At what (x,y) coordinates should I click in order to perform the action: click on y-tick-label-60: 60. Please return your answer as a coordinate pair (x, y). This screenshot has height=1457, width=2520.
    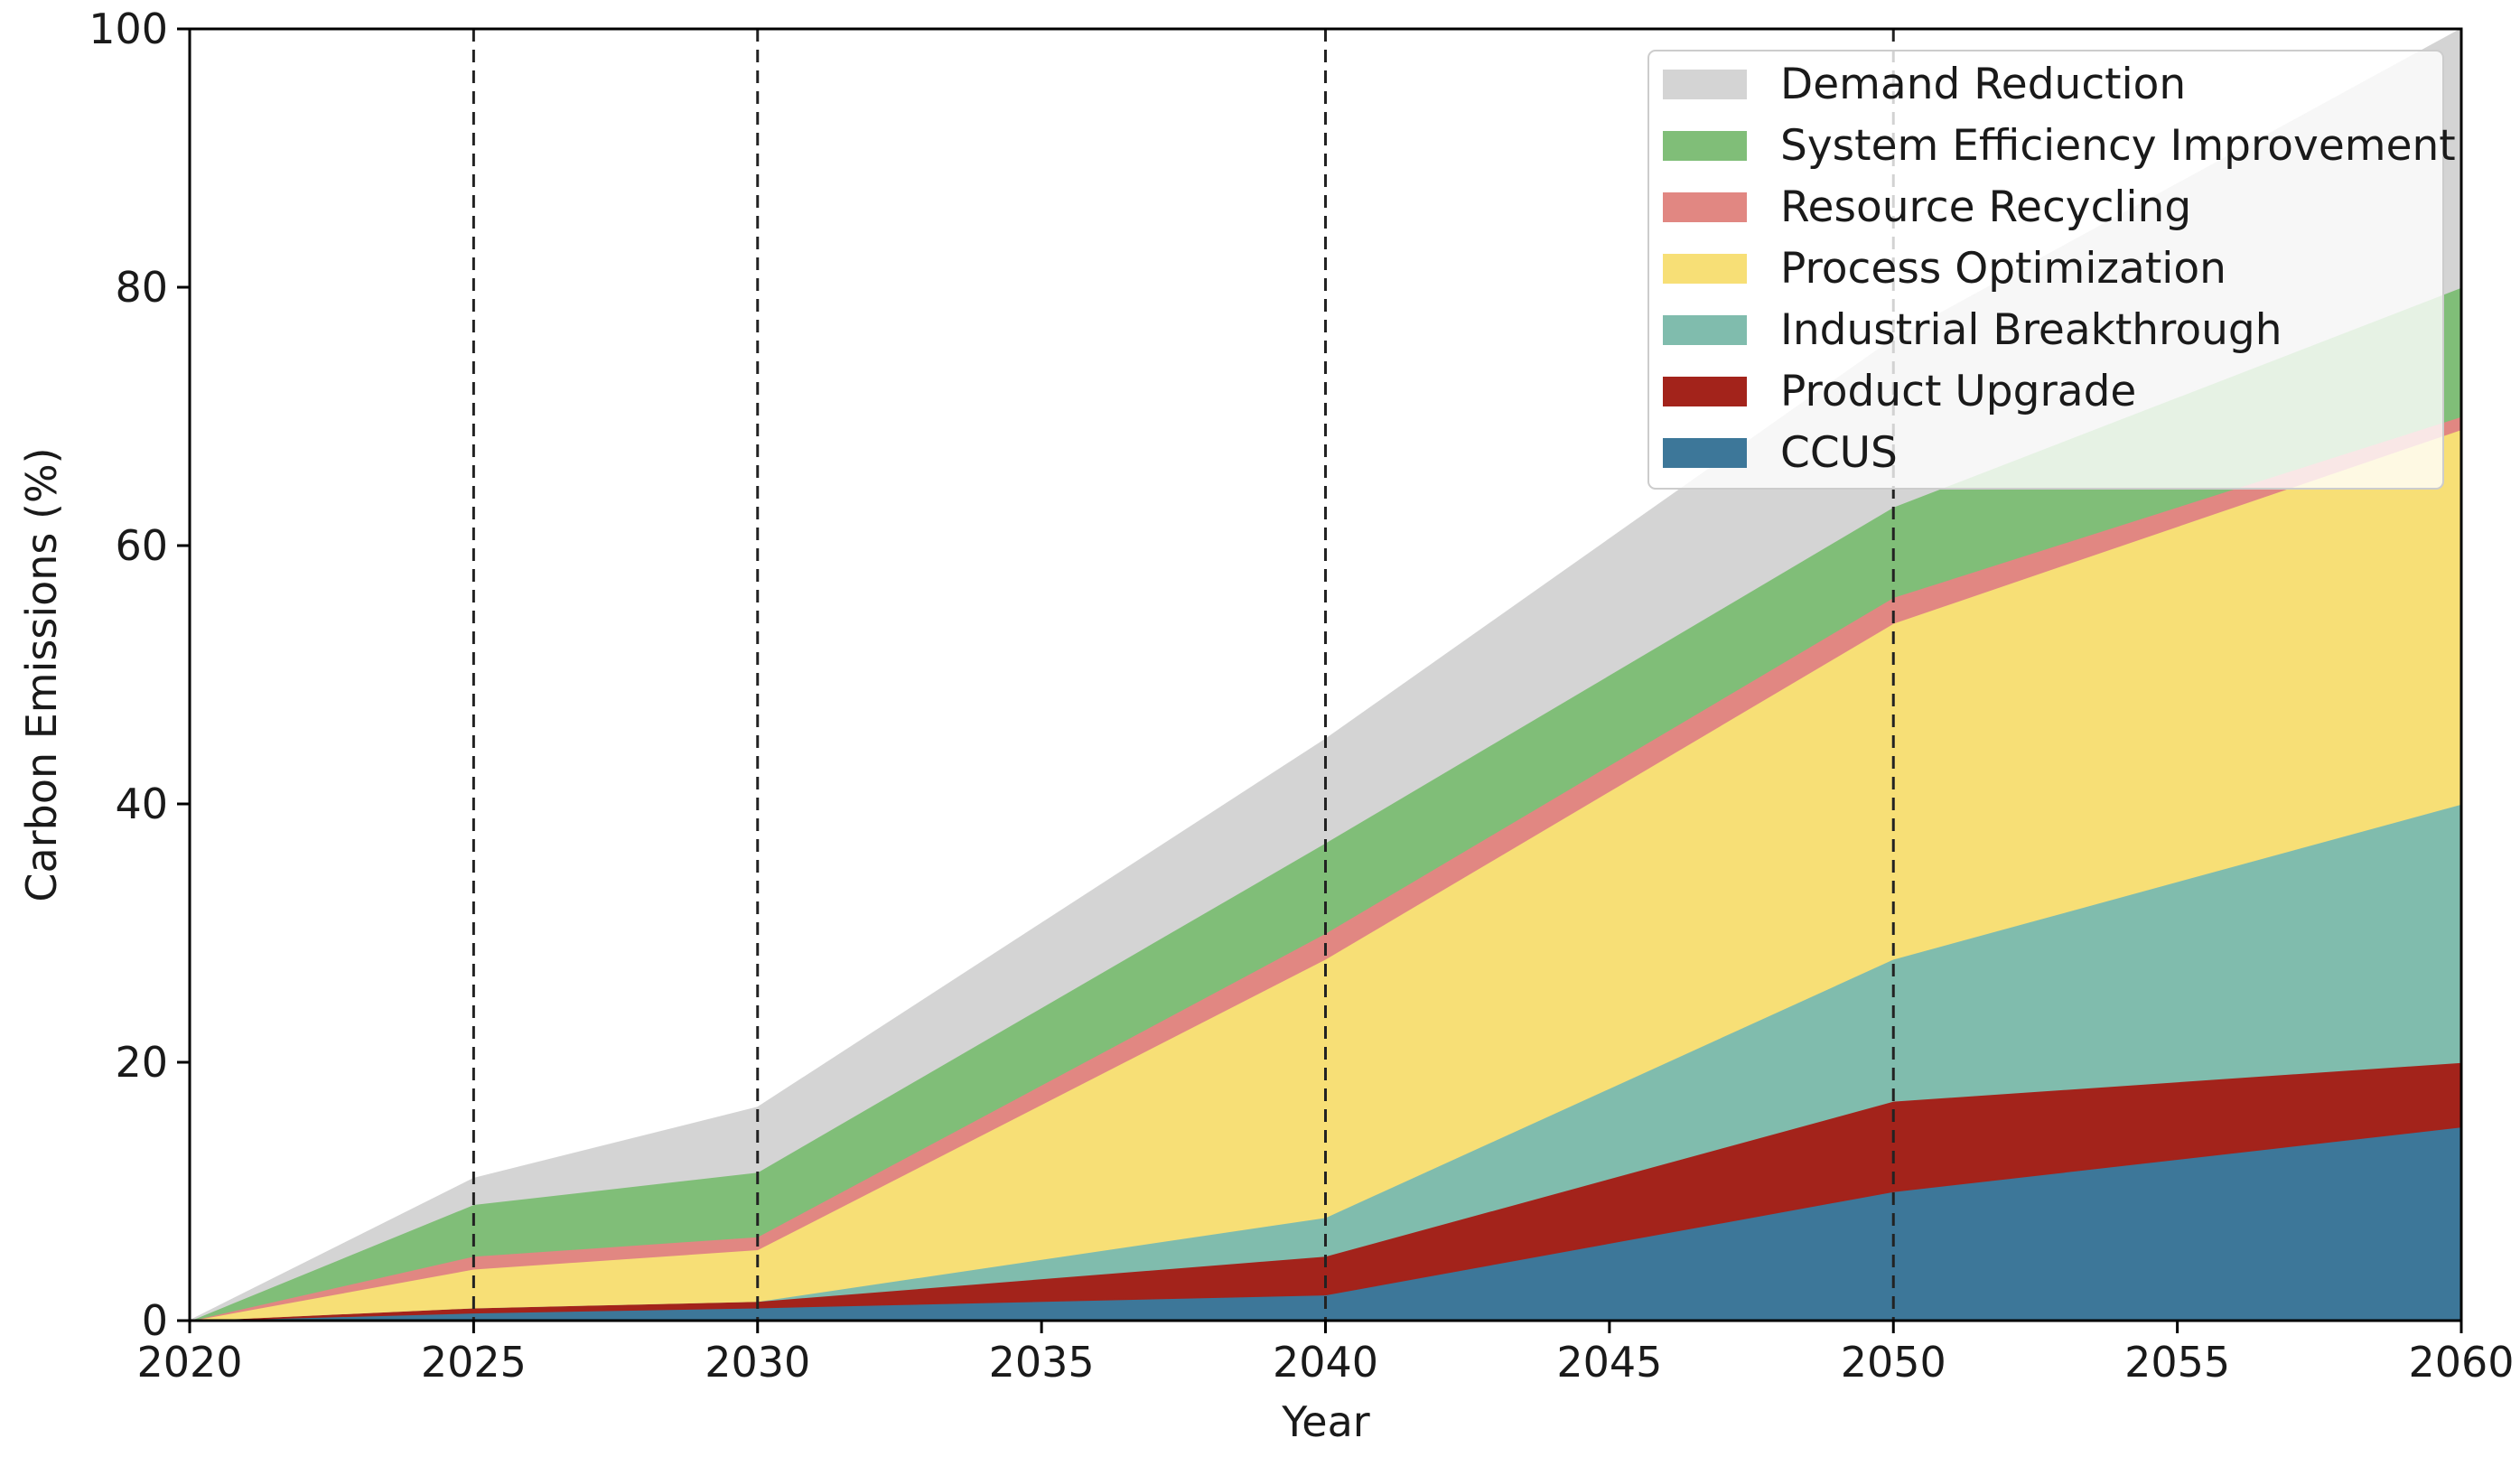
    Looking at the image, I should click on (142, 545).